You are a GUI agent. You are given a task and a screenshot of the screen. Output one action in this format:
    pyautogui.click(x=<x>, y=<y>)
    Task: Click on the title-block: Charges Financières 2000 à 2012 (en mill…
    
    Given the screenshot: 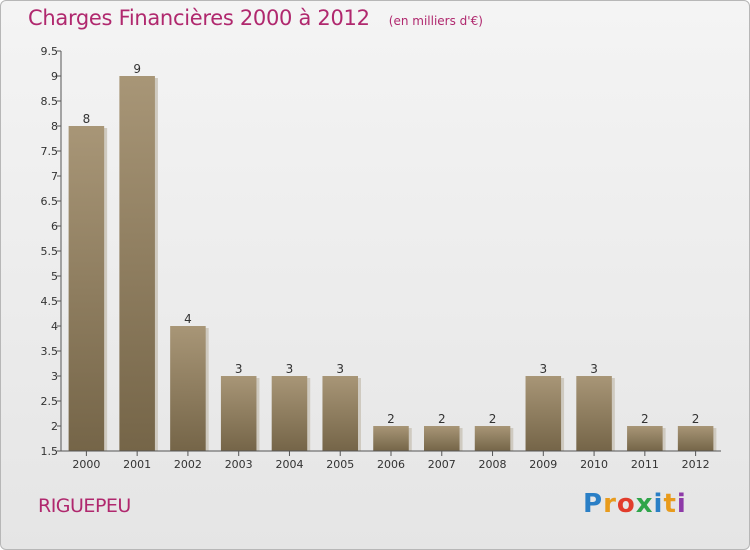 What is the action you would take?
    pyautogui.click(x=255, y=18)
    